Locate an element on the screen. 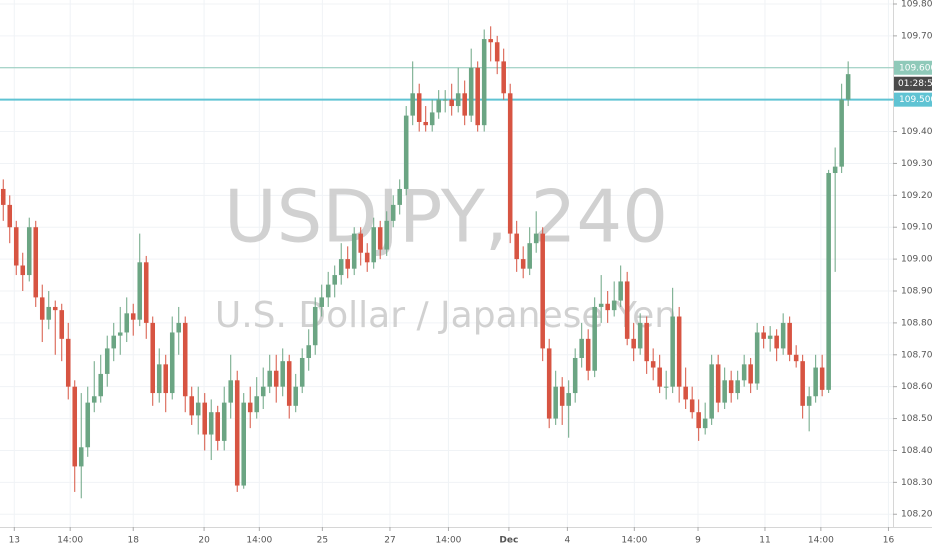 The height and width of the screenshot is (550, 932). countdown-box is located at coordinates (913, 83).